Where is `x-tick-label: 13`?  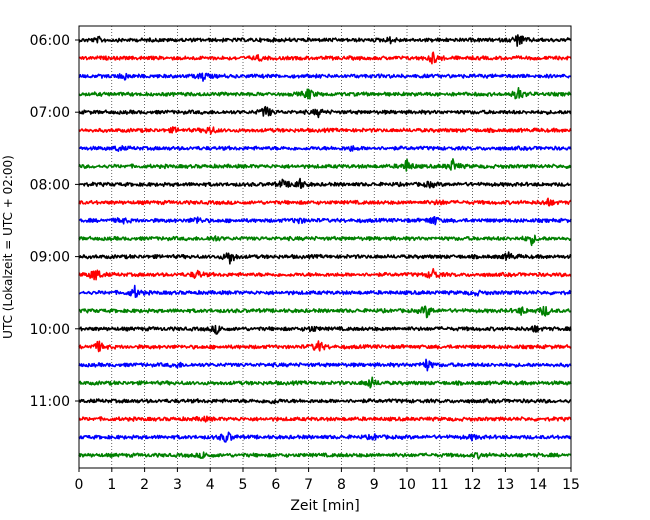
x-tick-label: 13 is located at coordinates (505, 485).